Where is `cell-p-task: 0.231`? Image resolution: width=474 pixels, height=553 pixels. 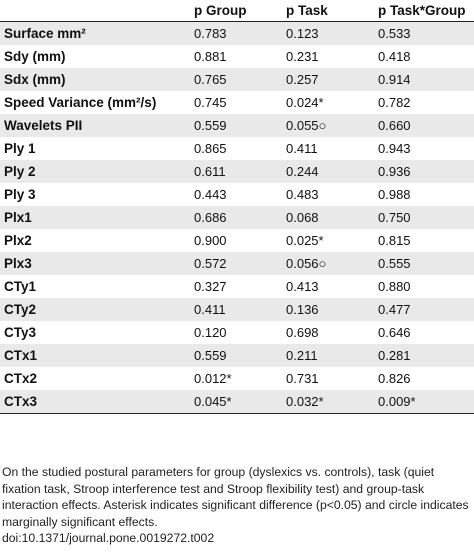
cell-p-task: 0.231 is located at coordinates (328, 56).